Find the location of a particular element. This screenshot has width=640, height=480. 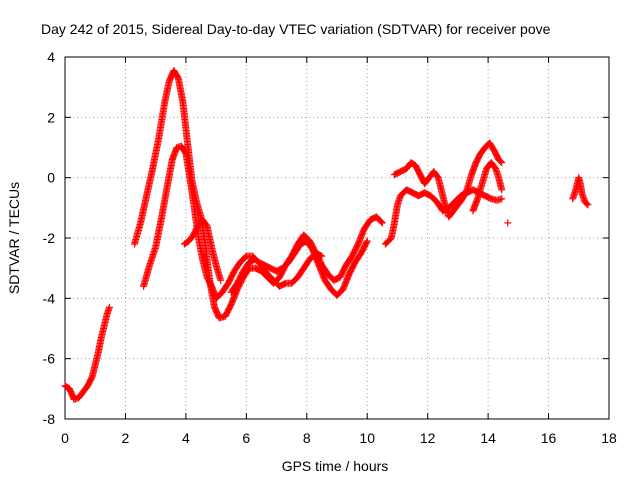

y-tick-label: 2 is located at coordinates (51, 117).